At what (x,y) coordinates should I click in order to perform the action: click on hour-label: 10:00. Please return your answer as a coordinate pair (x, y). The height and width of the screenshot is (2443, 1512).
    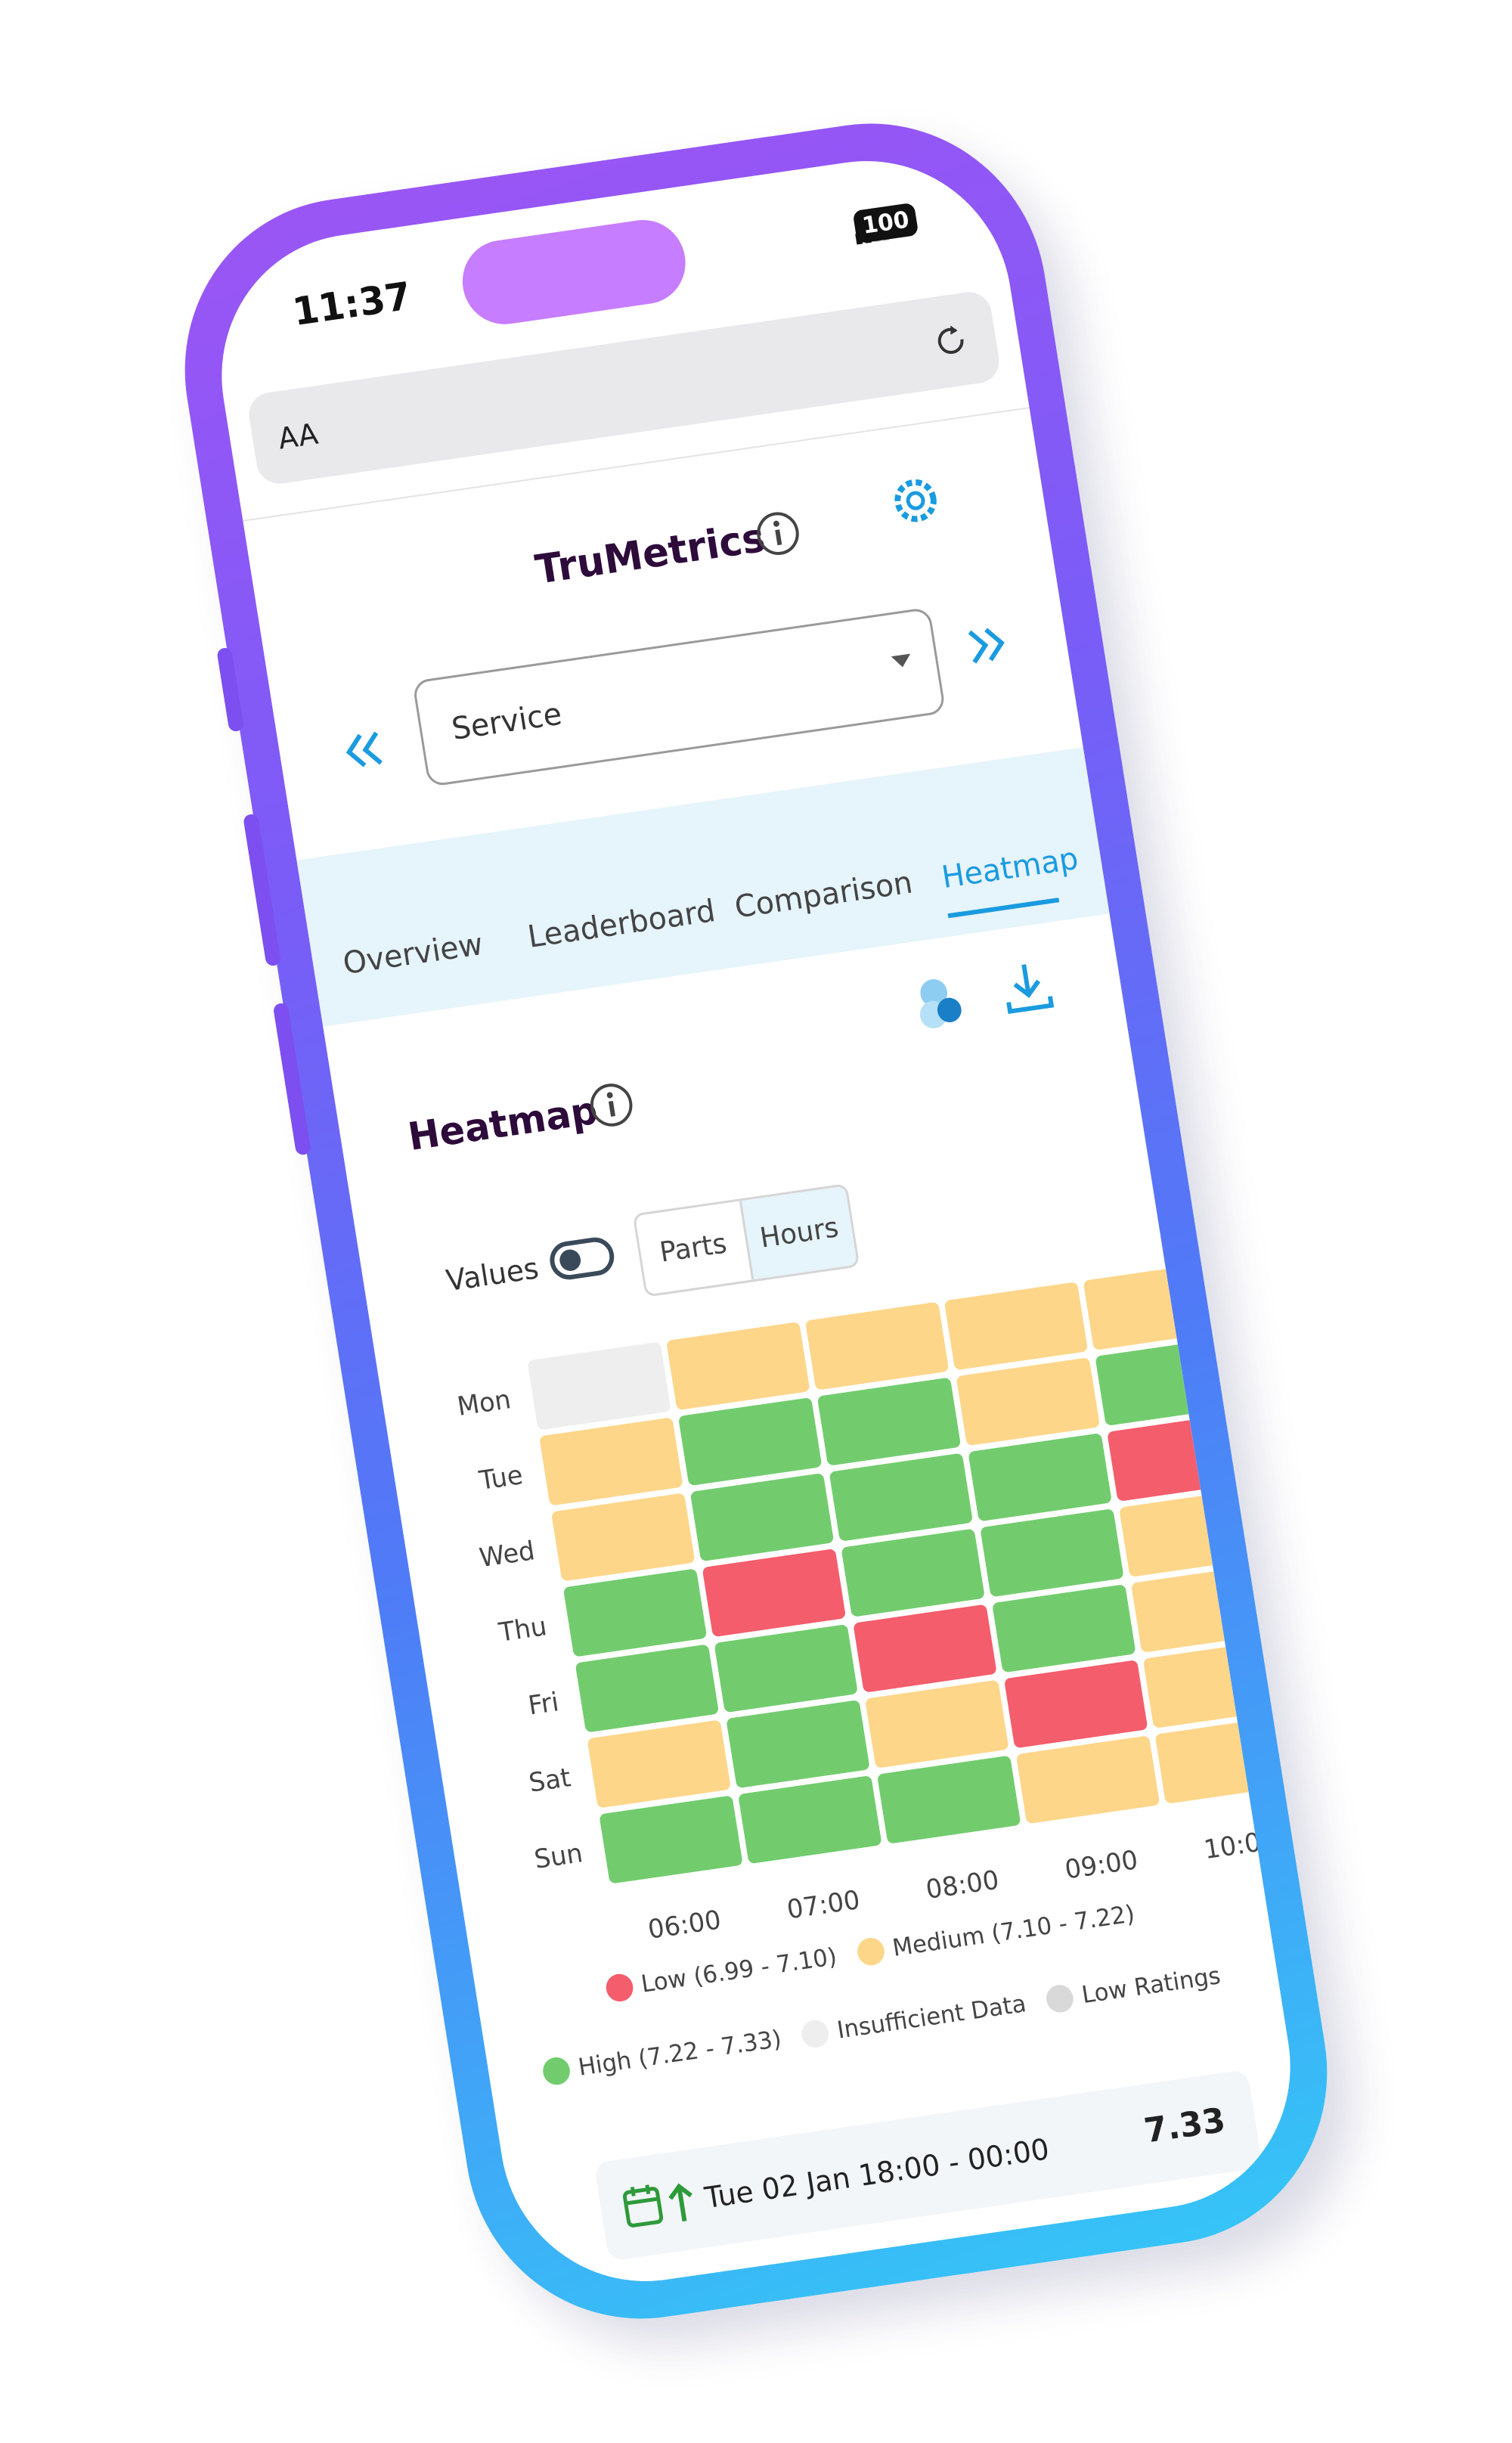
    Looking at the image, I should click on (1231, 1845).